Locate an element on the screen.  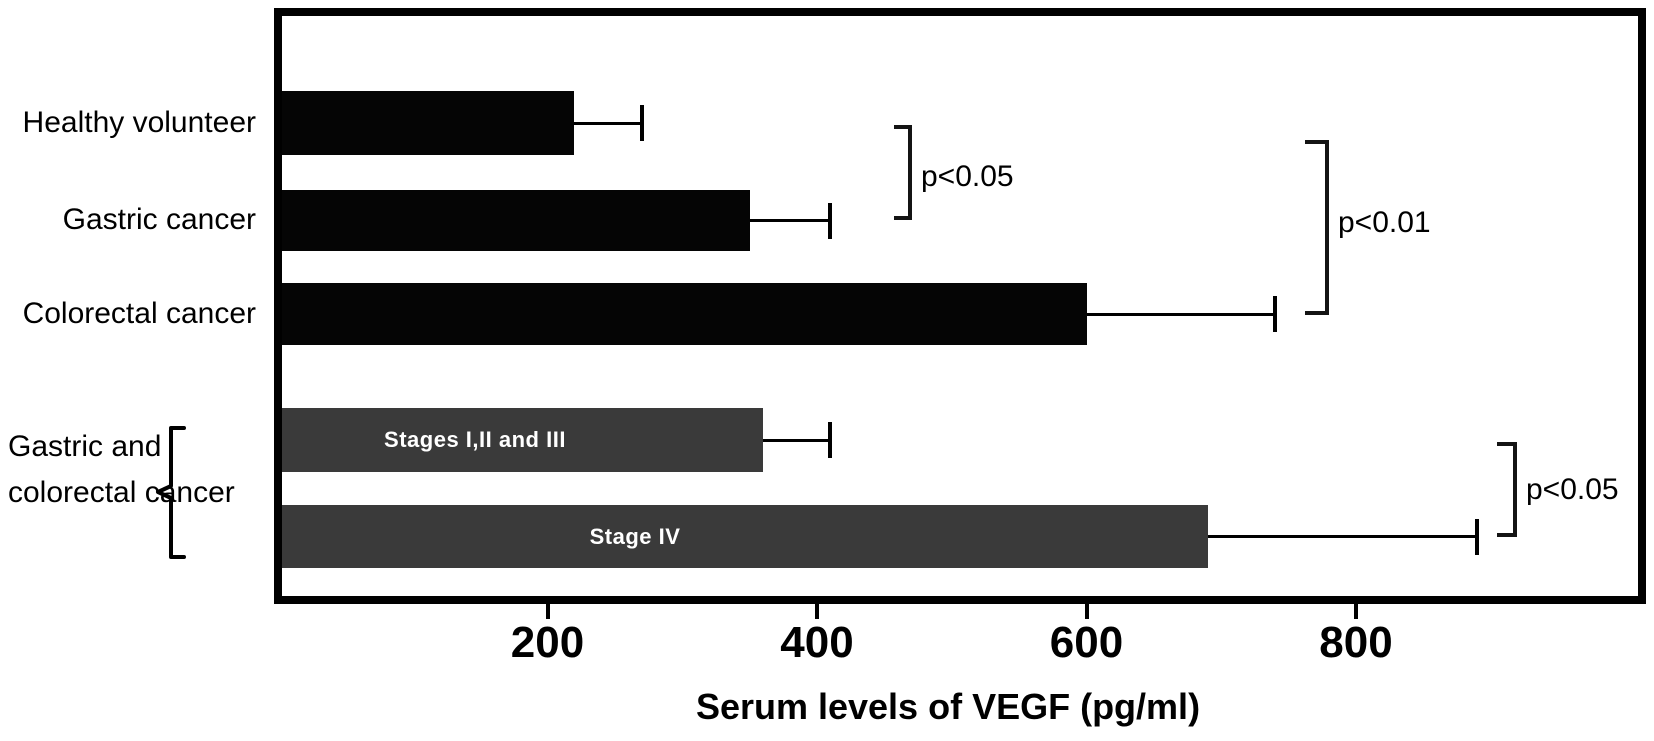
error-bar-healthy-volunteer is located at coordinates (608, 123).